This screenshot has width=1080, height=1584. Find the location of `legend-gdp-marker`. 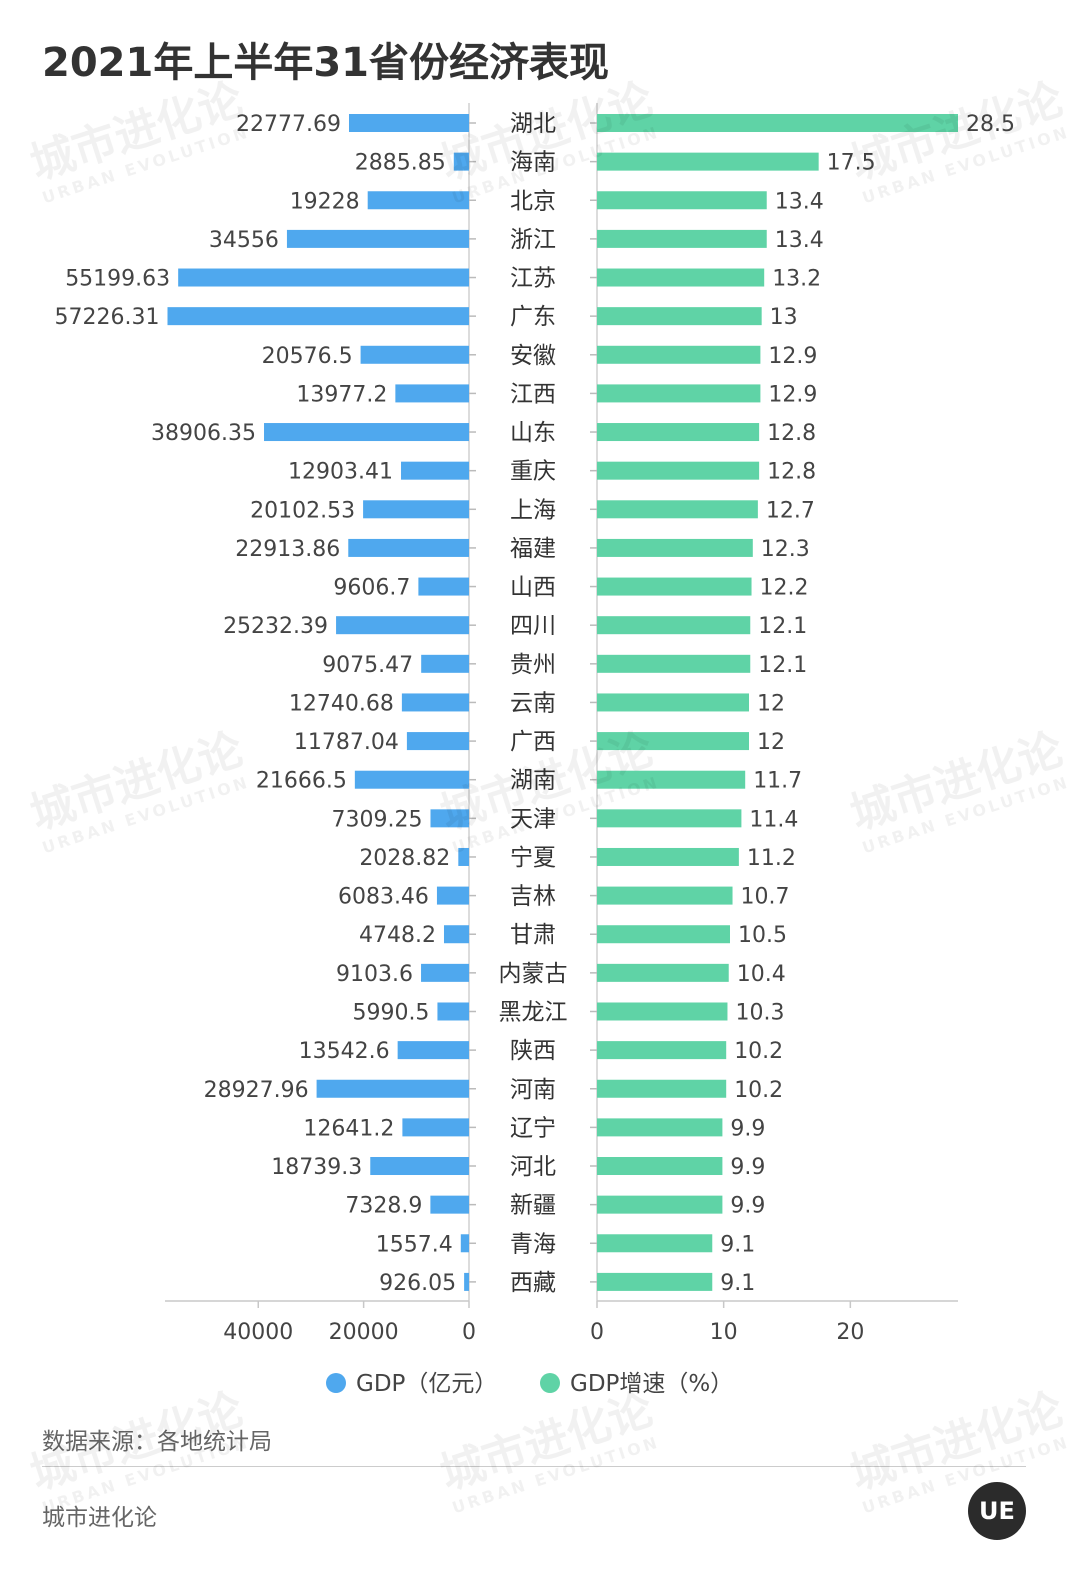

legend-gdp-marker is located at coordinates (336, 1383).